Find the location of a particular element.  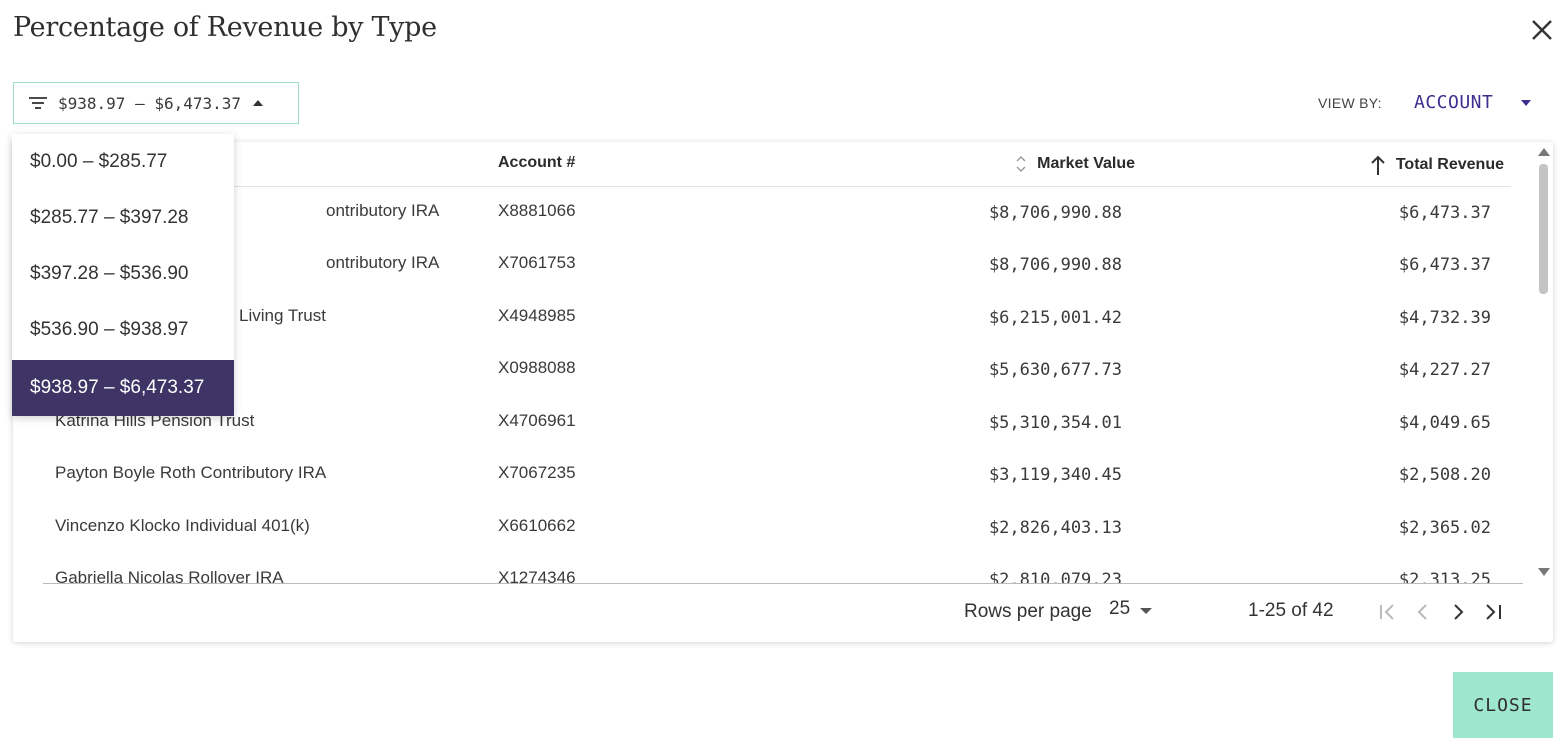

header-market-value: Market Value is located at coordinates (1075, 164).